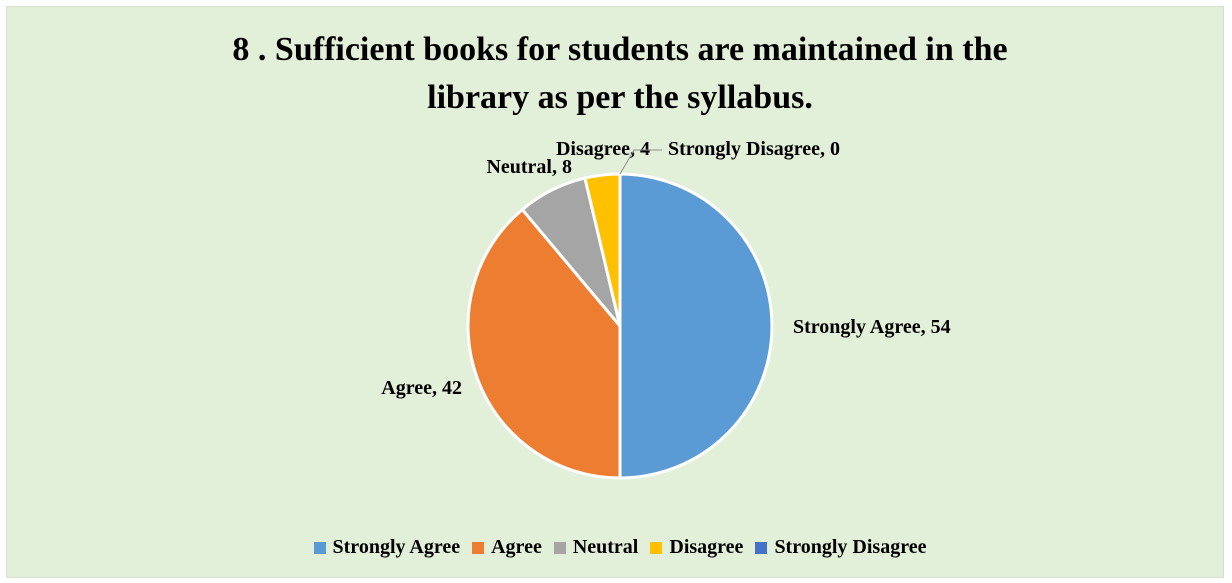  I want to click on data-label-strongly-disagree: Strongly Disagree, 0, so click(754, 149).